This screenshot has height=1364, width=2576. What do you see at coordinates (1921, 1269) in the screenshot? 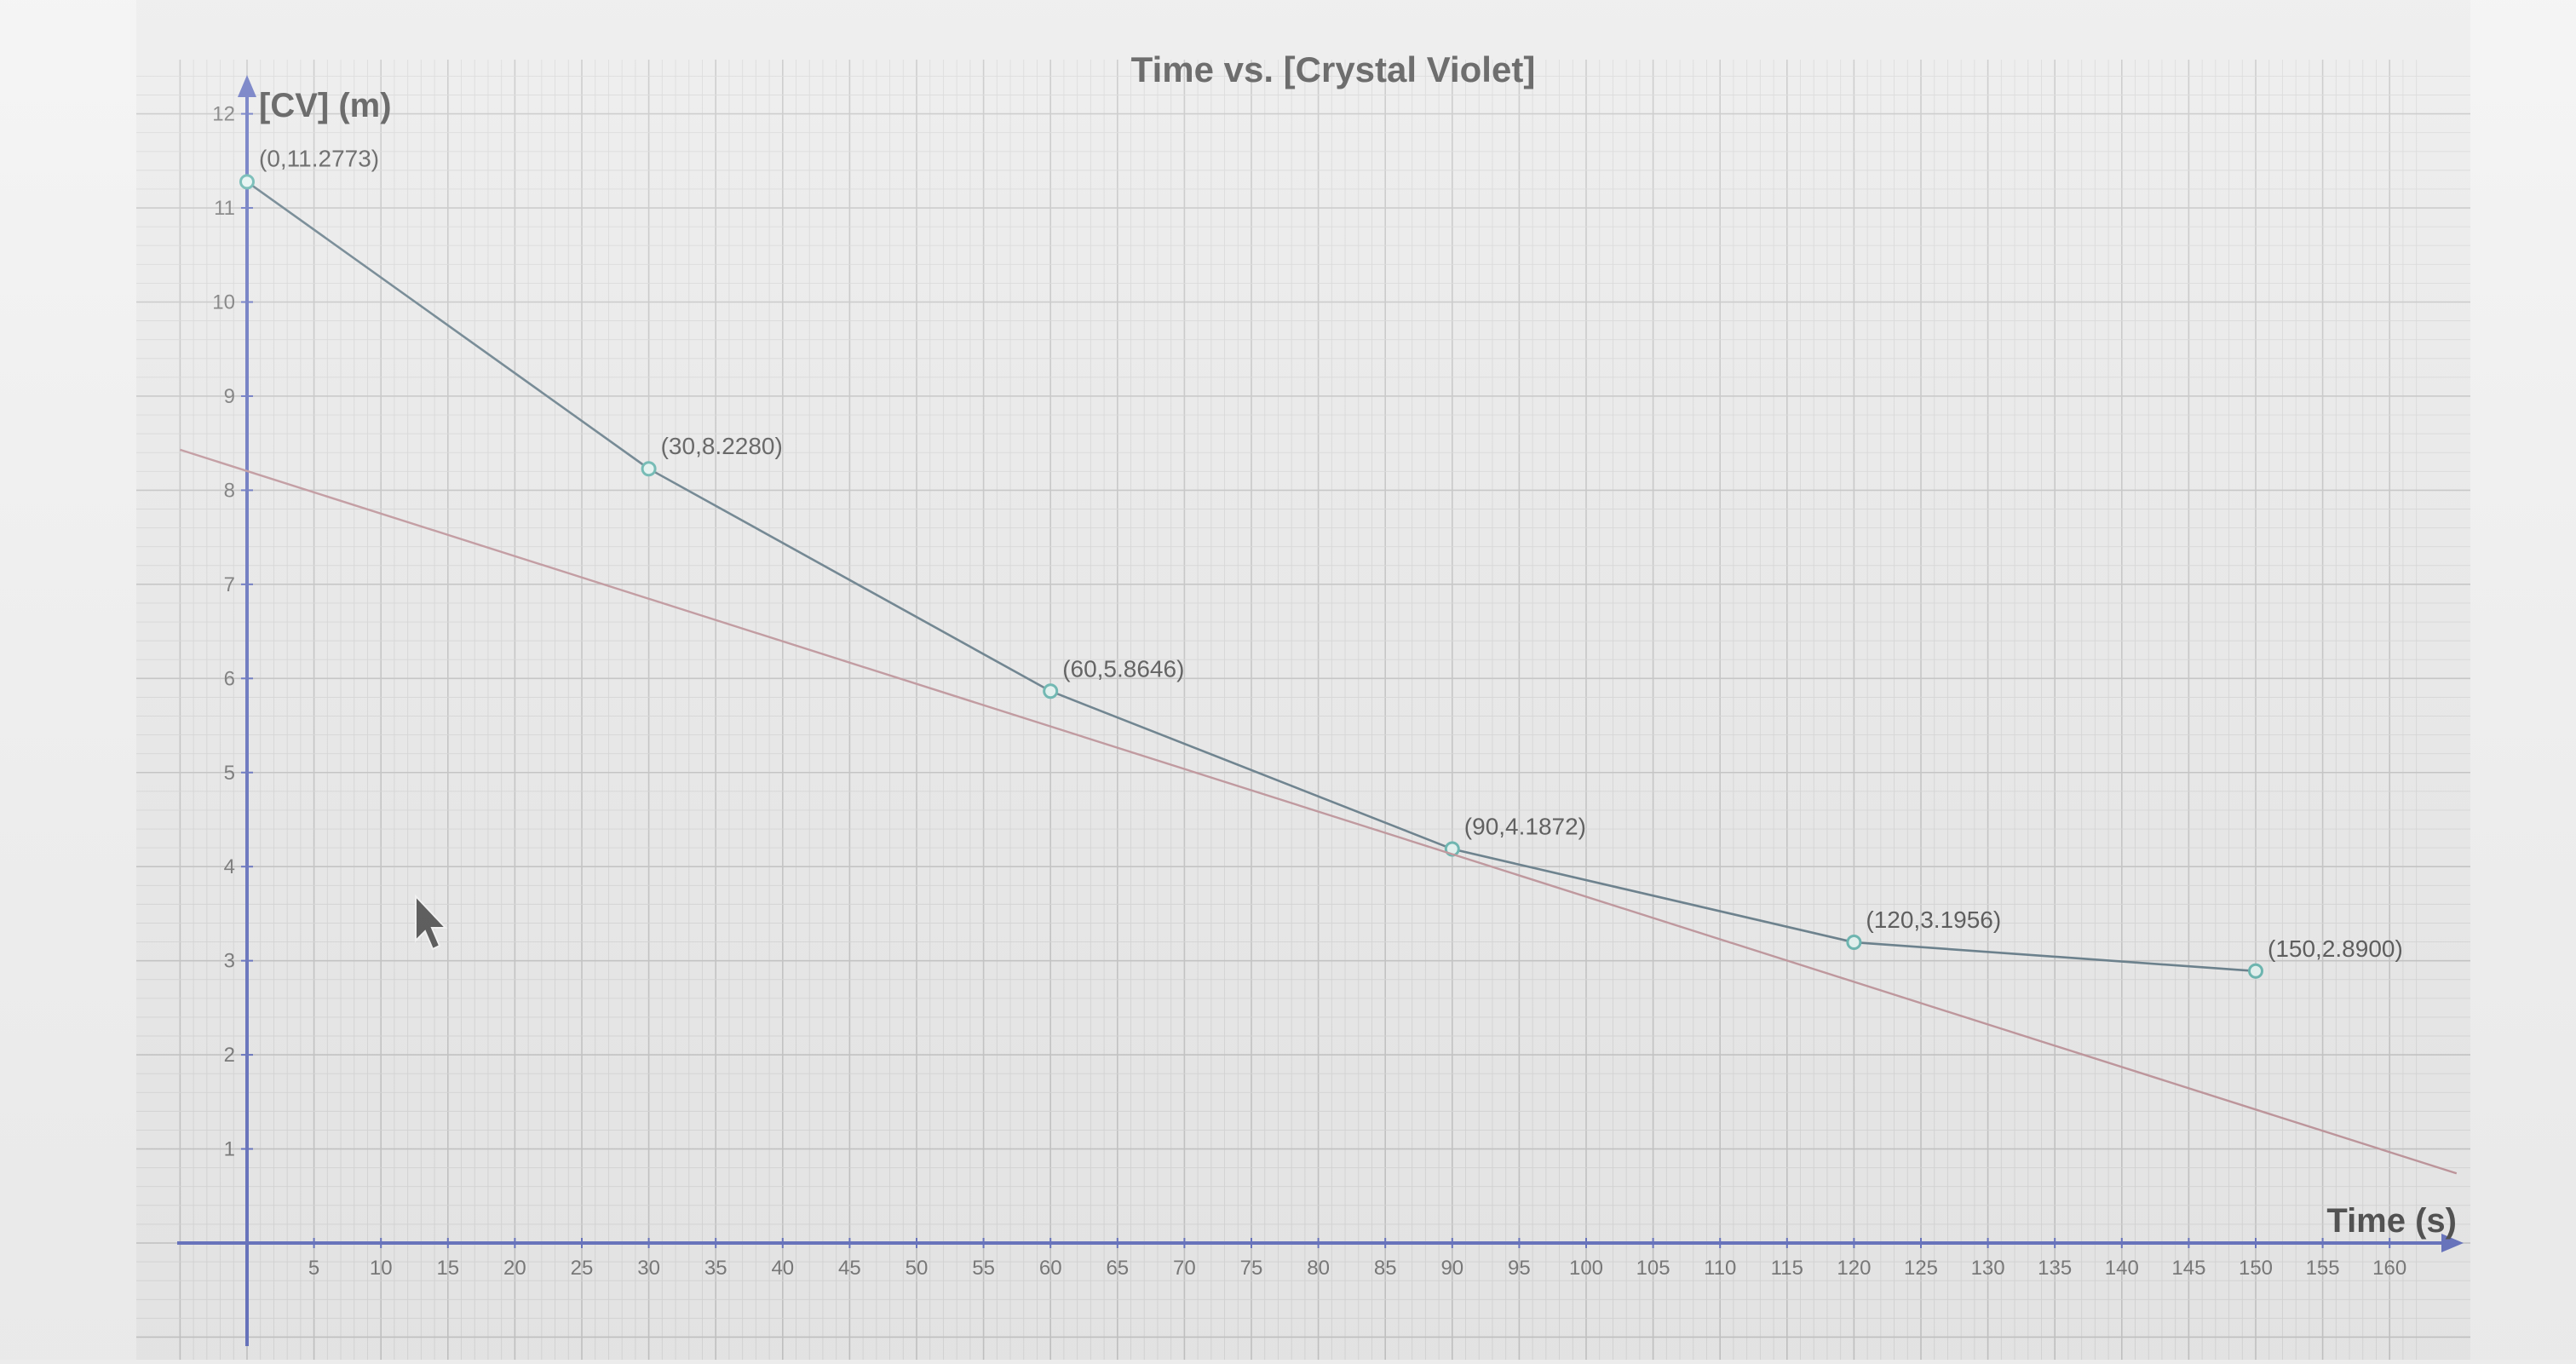
I see `x-tick-label: 125` at bounding box center [1921, 1269].